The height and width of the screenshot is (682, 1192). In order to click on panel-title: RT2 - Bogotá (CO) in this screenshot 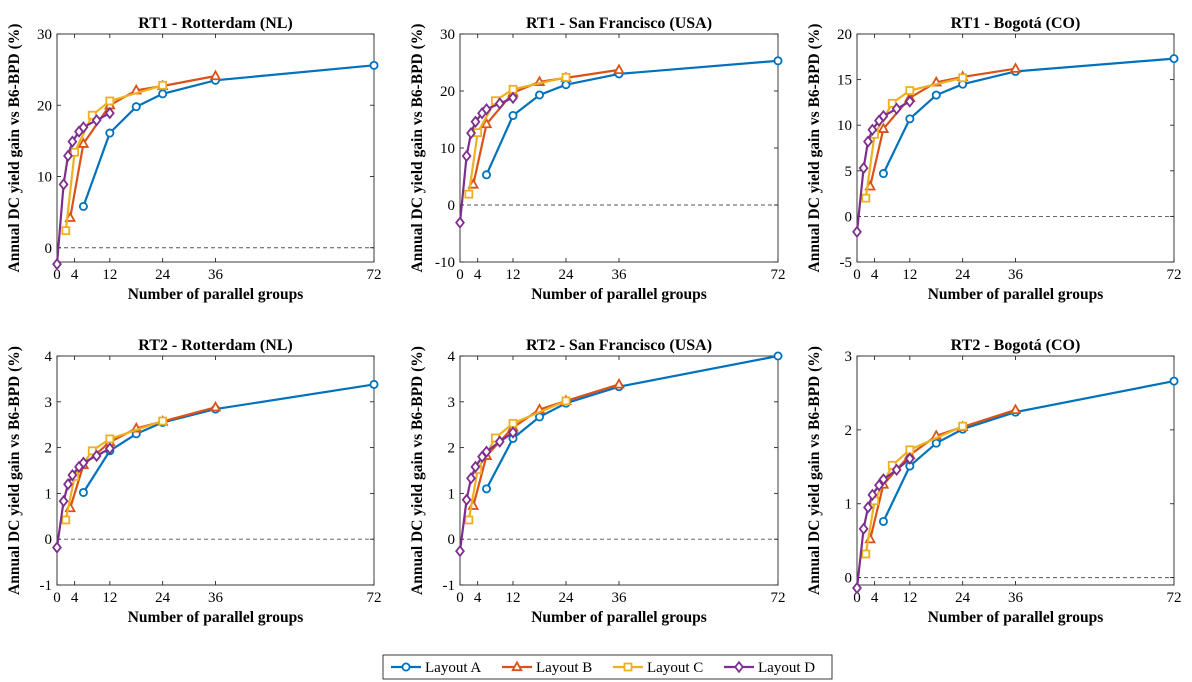, I will do `click(1016, 345)`.